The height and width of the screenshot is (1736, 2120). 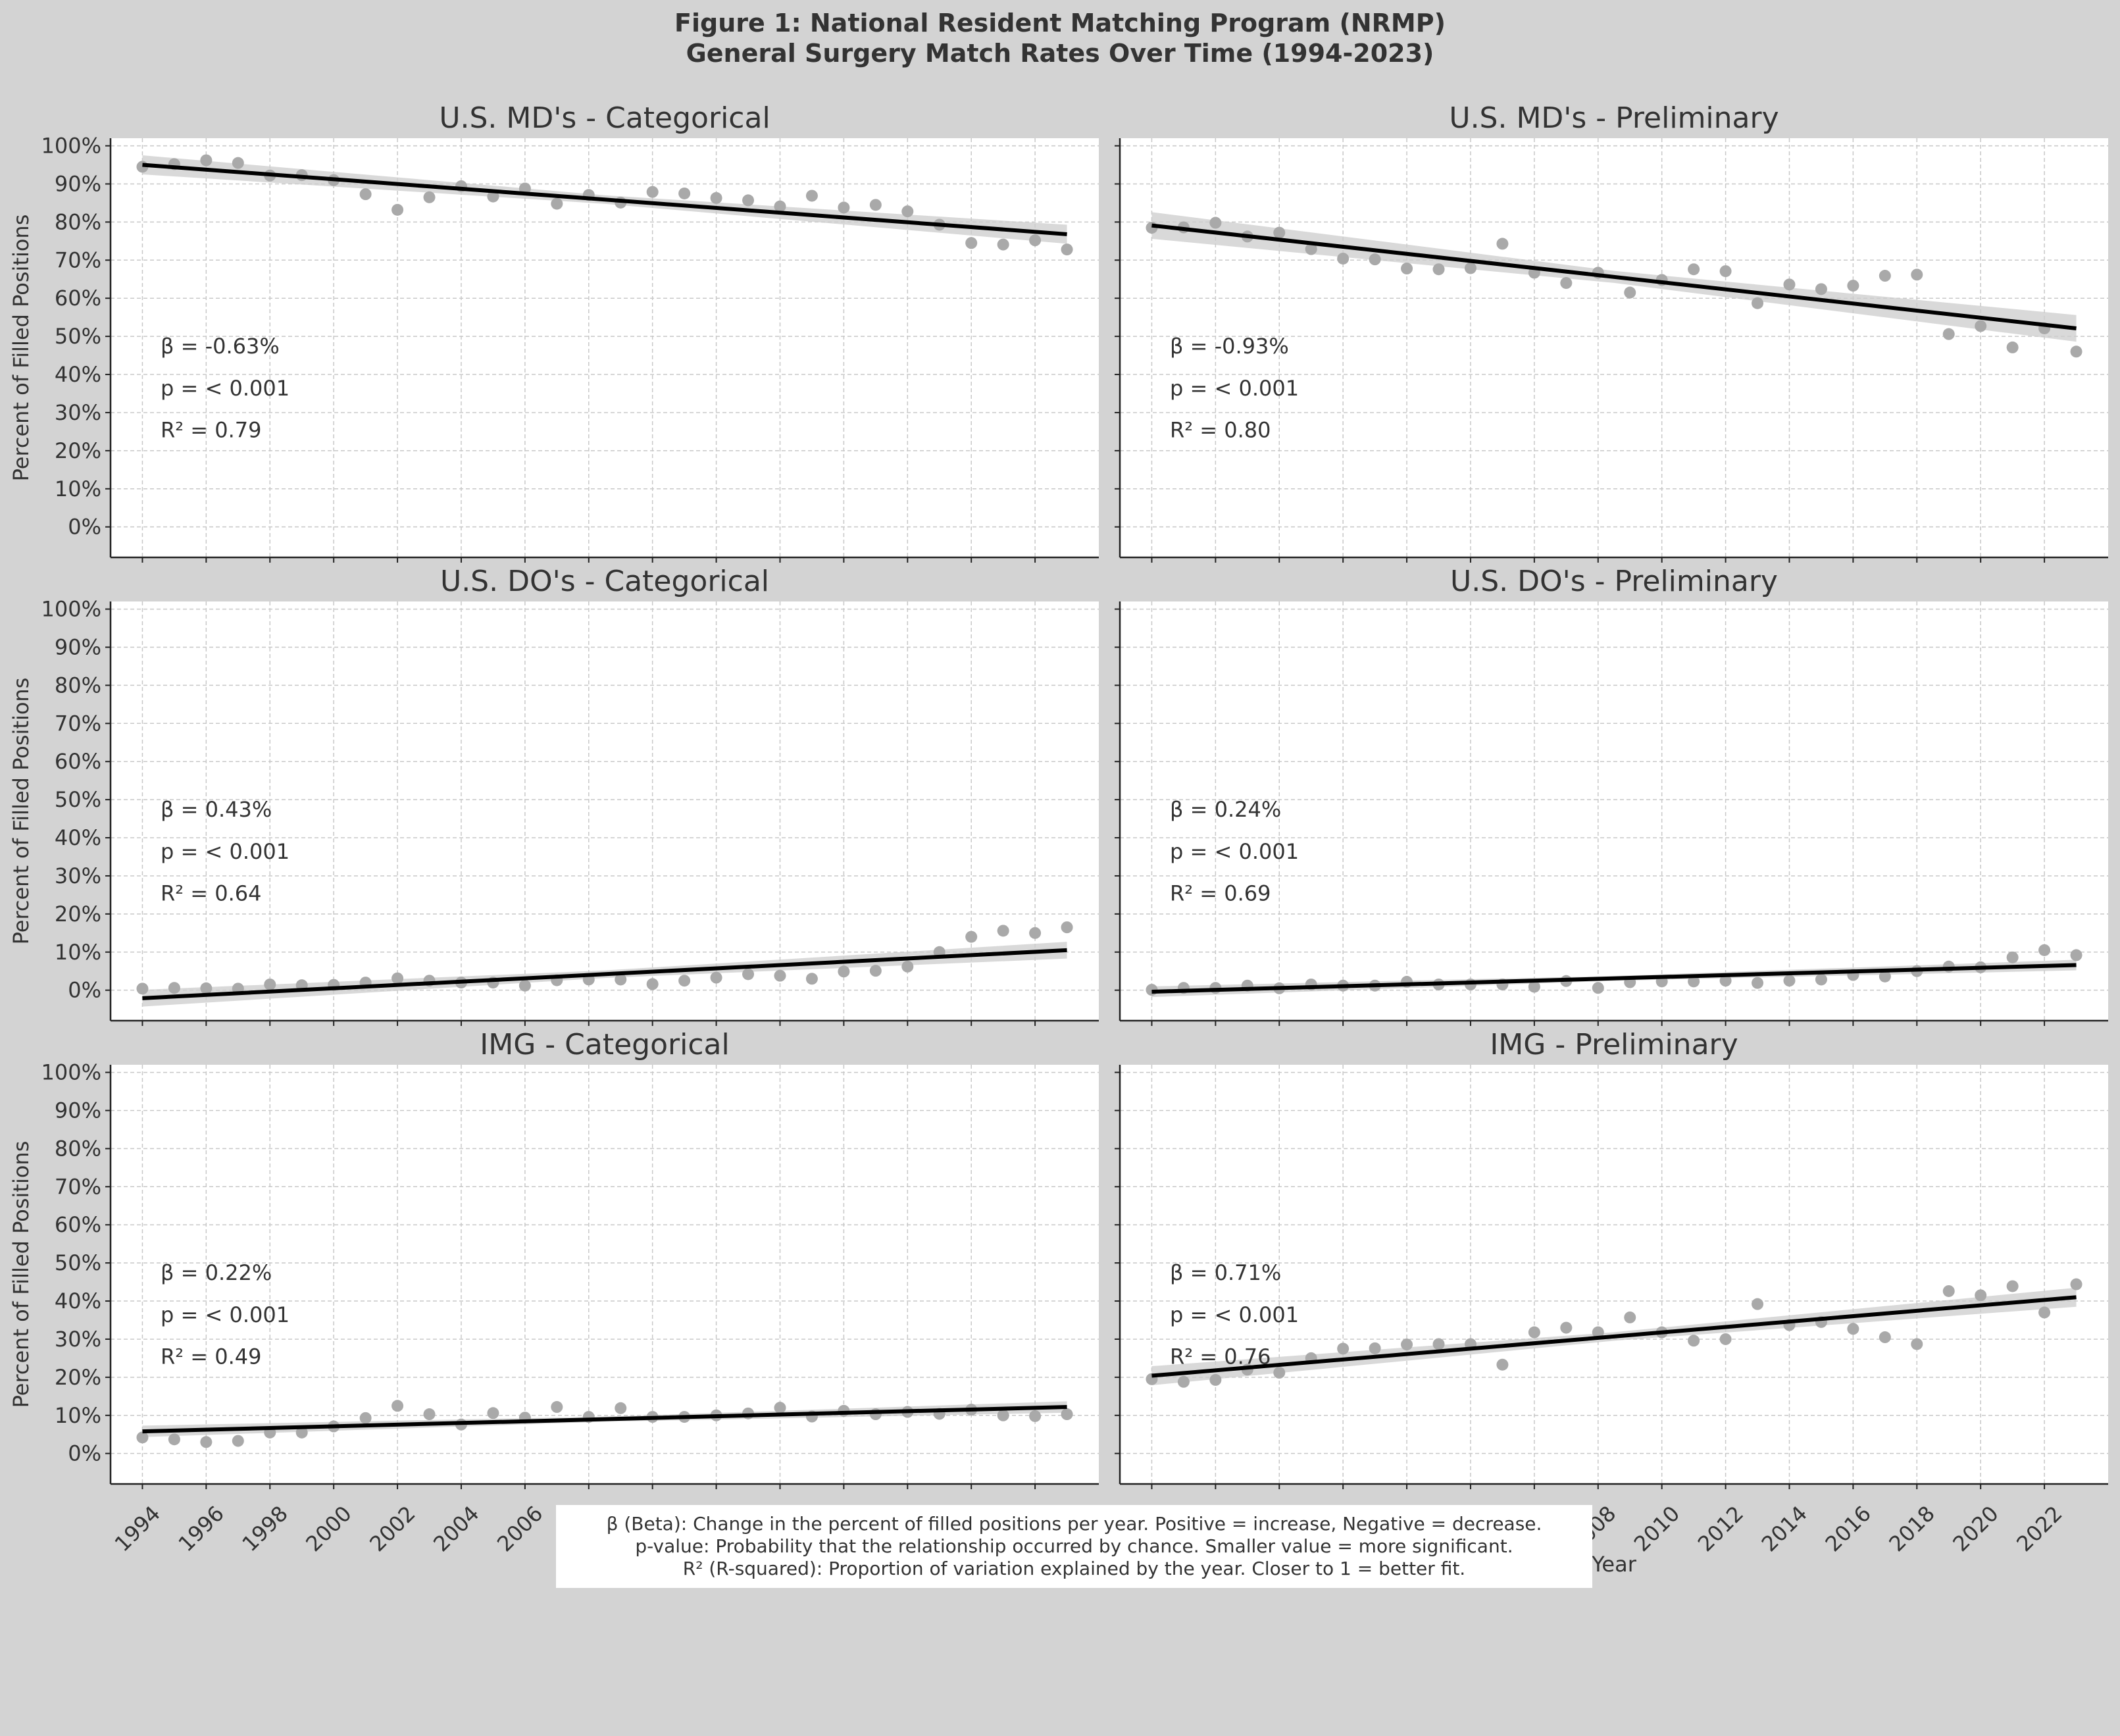 I want to click on stat-r2: R² = 0.64, so click(x=211, y=893).